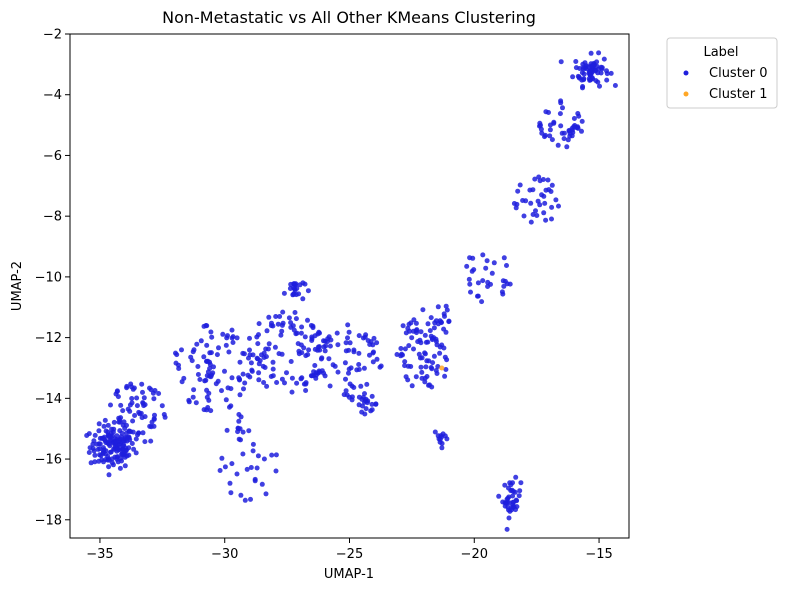 The width and height of the screenshot is (787, 590). Describe the element at coordinates (48, 520) in the screenshot. I see `y-tick-label: −18` at that location.